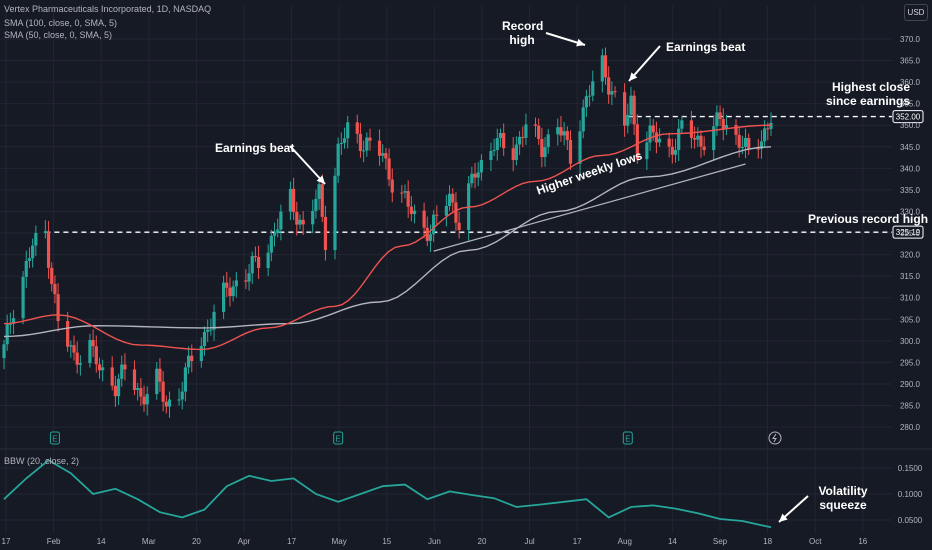 This screenshot has height=550, width=932. Describe the element at coordinates (910, 520) in the screenshot. I see `bbw-y-tick-label: 0.0500` at that location.